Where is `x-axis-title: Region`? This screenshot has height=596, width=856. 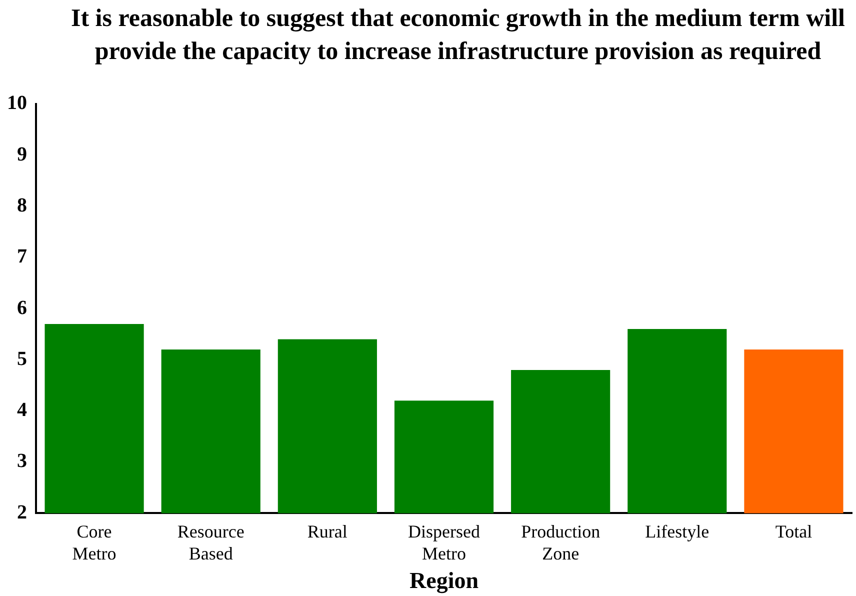 x-axis-title: Region is located at coordinates (444, 581).